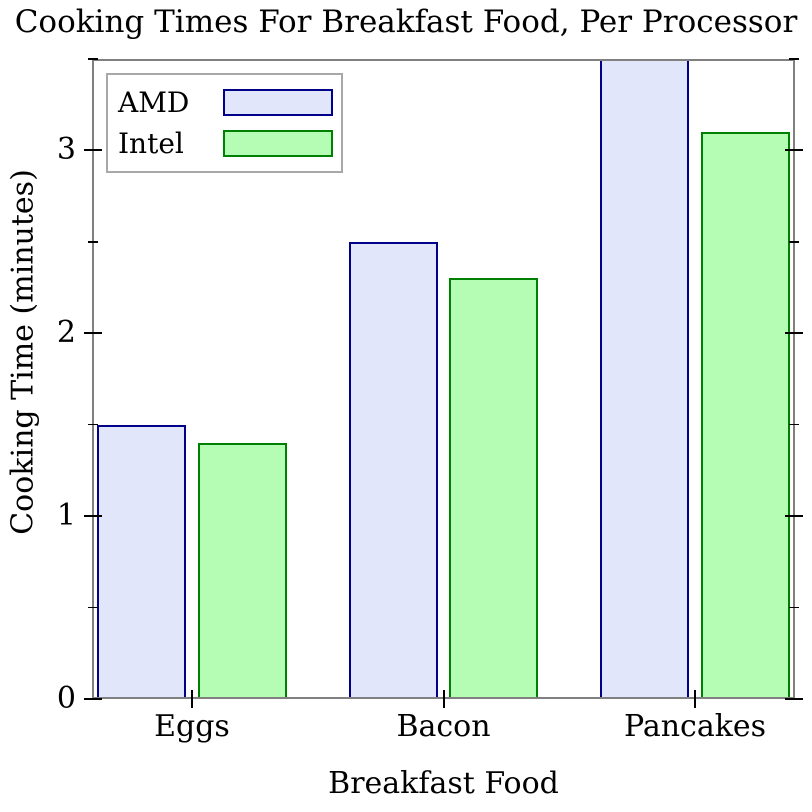 The height and width of the screenshot is (812, 812). I want to click on x-tick-label-pancakes: Pancakes, so click(695, 726).